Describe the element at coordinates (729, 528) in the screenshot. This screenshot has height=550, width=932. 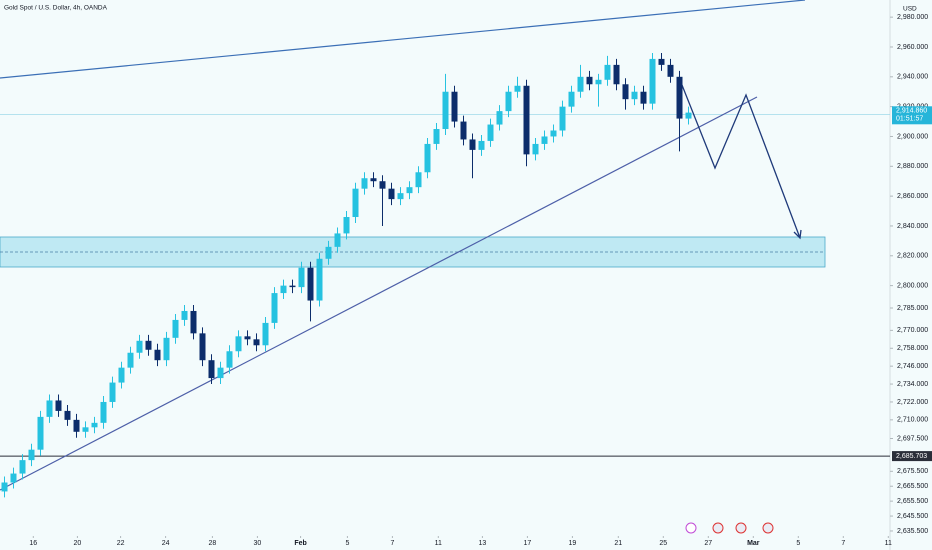
I see `event-icons` at that location.